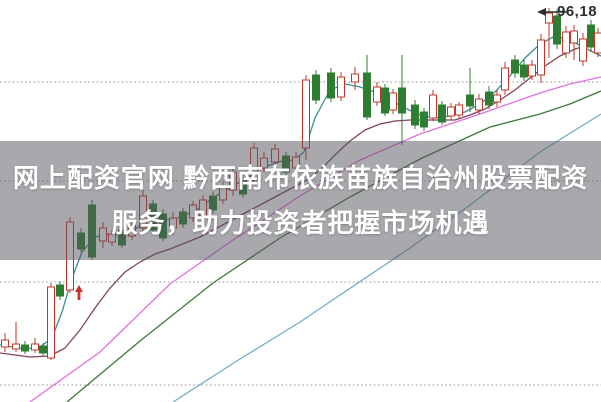 This screenshot has width=601, height=402. What do you see at coordinates (541, 12) in the screenshot?
I see `arrow-left-icon` at bounding box center [541, 12].